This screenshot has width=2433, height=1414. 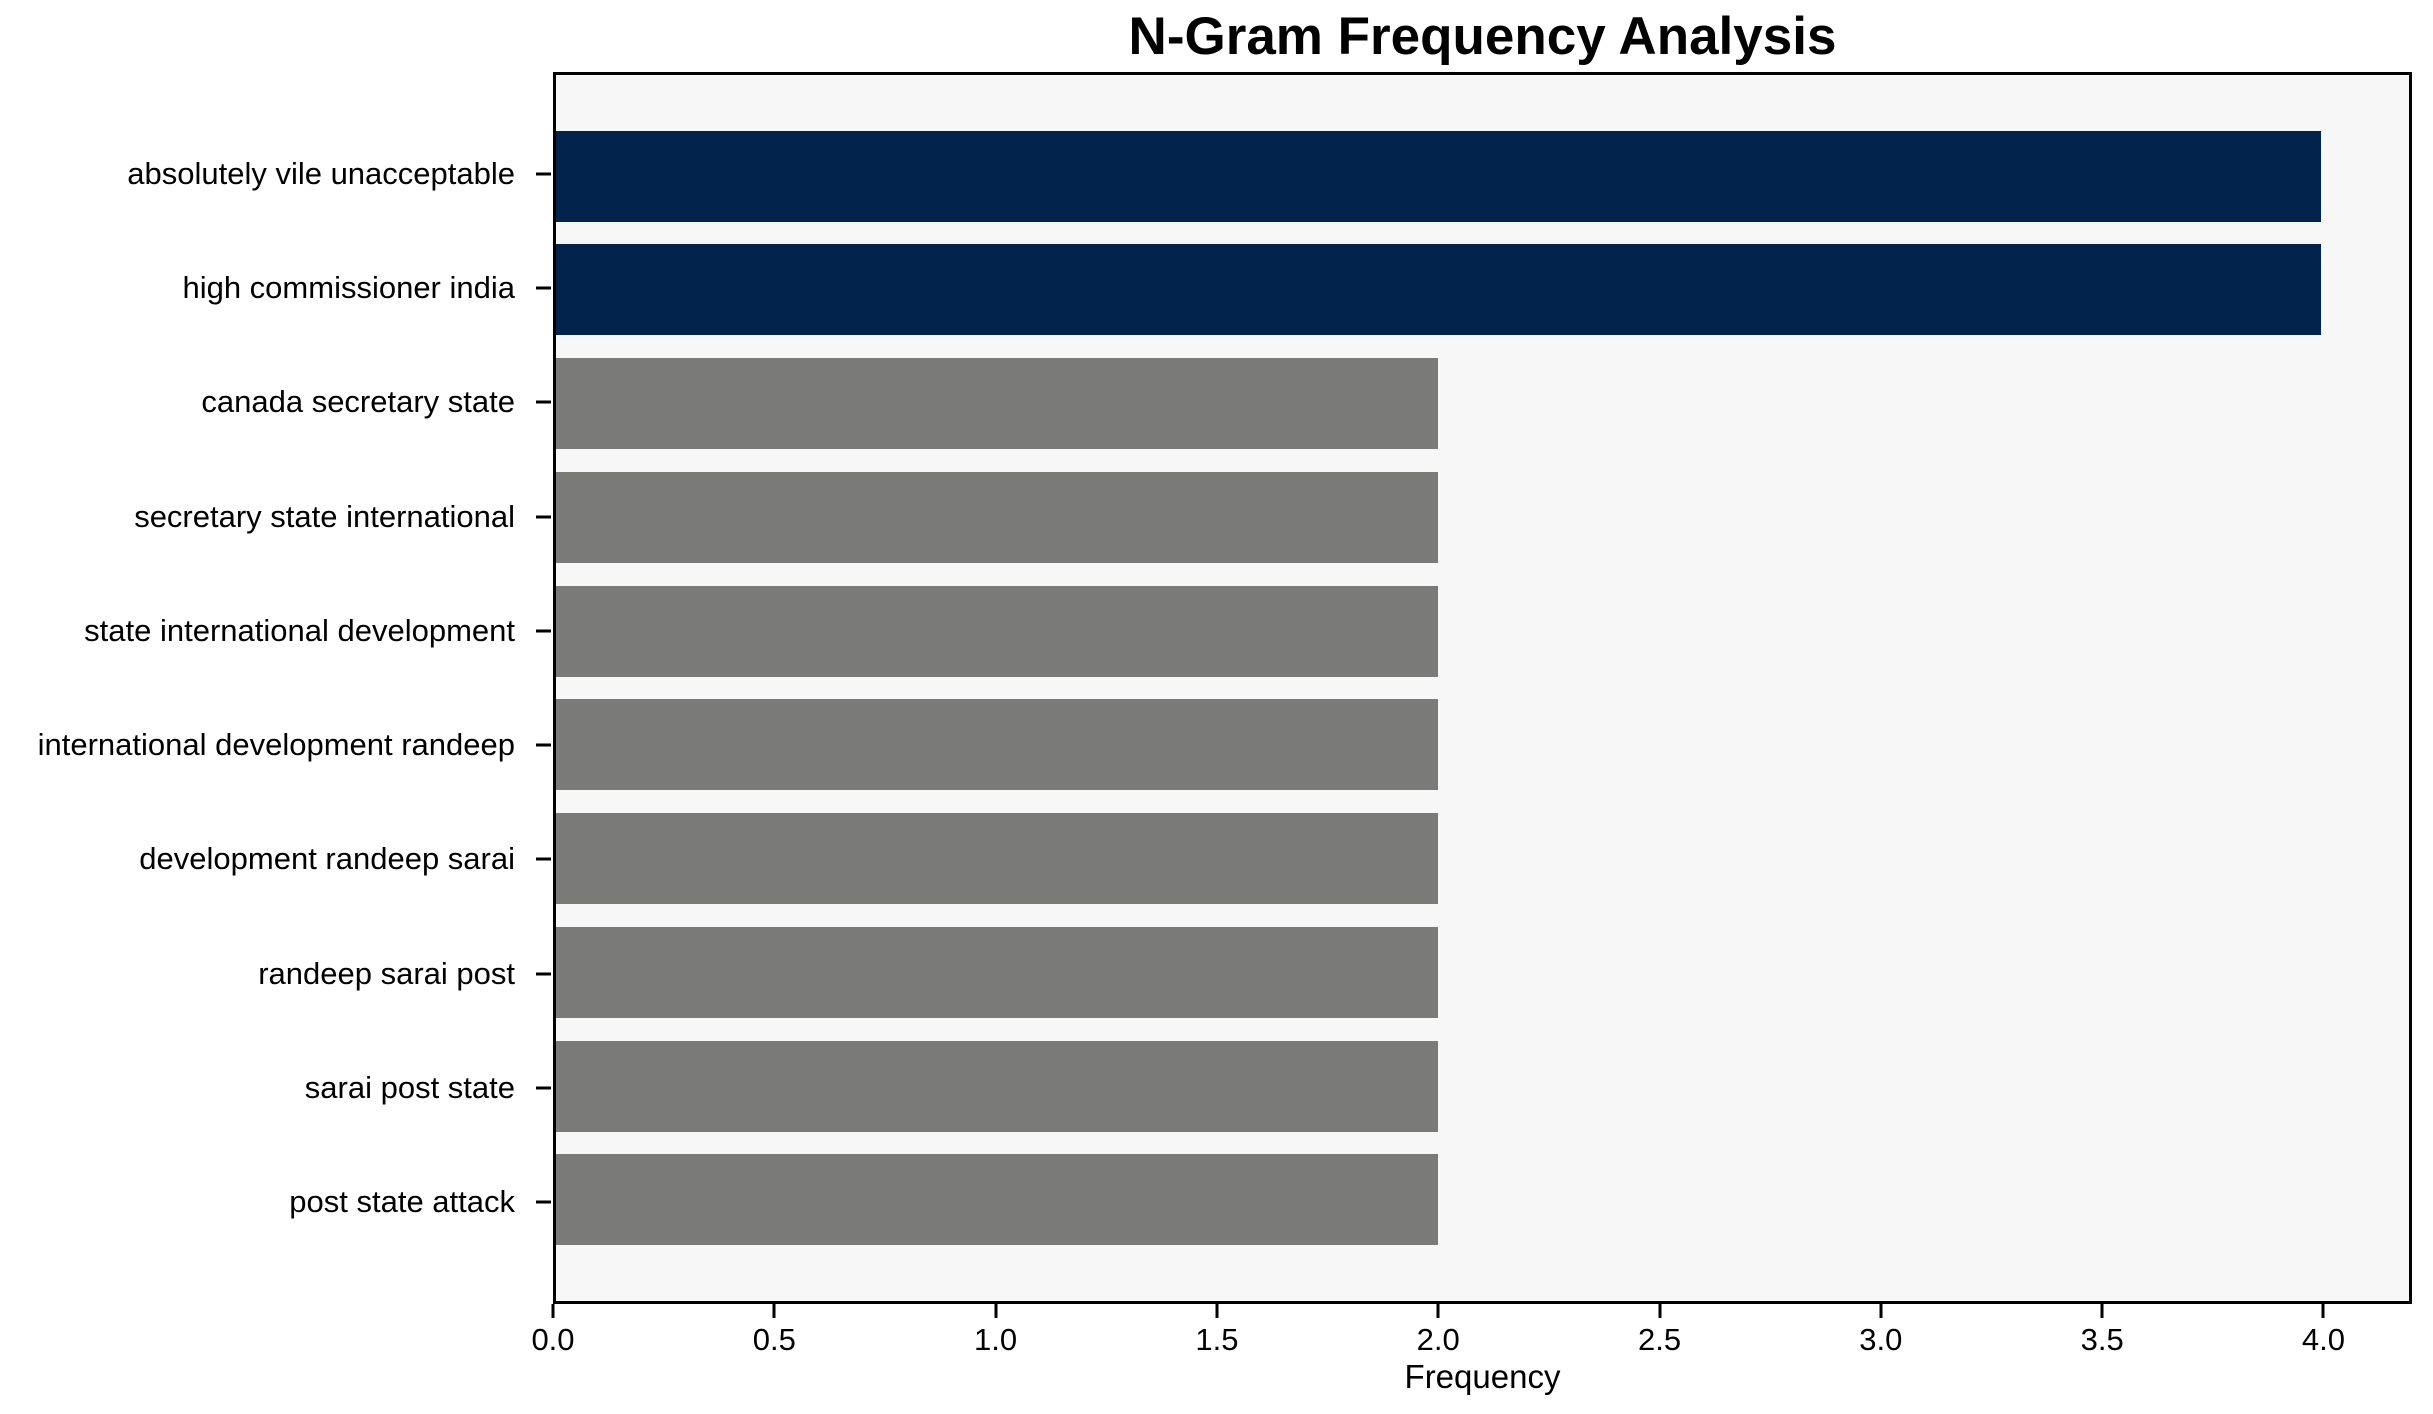 I want to click on y-tick-label: international development randeep, so click(x=276, y=745).